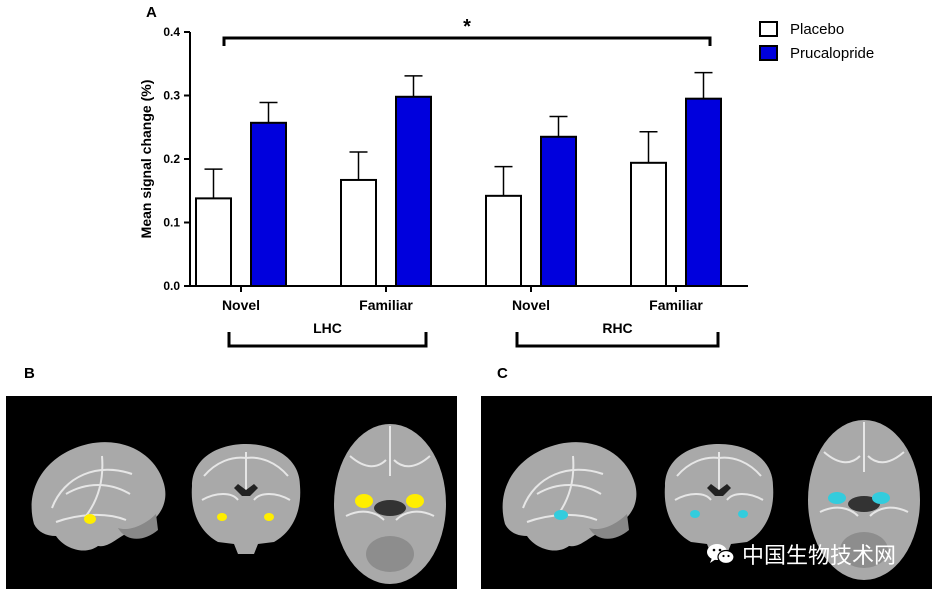 The image size is (940, 596). What do you see at coordinates (617, 328) in the screenshot?
I see `group-label: RHC` at bounding box center [617, 328].